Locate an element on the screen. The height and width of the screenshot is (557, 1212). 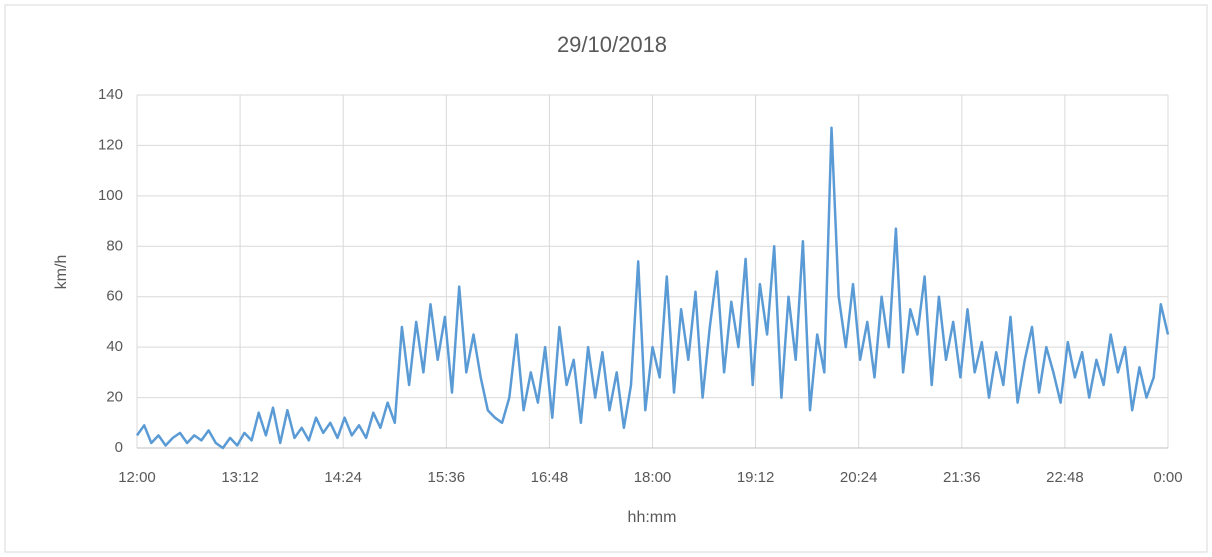
x-tick-label: 19:12 is located at coordinates (756, 477).